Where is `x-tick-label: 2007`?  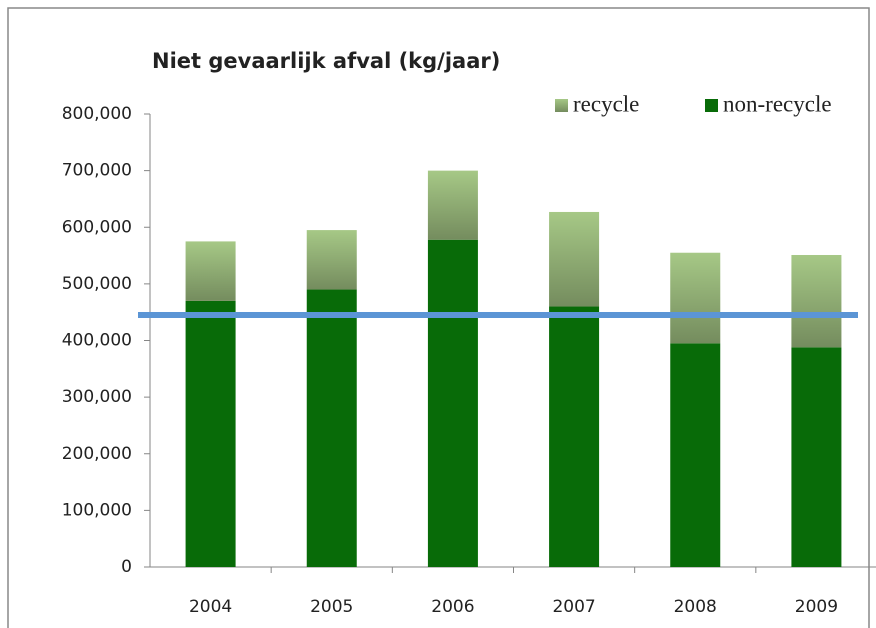 x-tick-label: 2007 is located at coordinates (573, 607).